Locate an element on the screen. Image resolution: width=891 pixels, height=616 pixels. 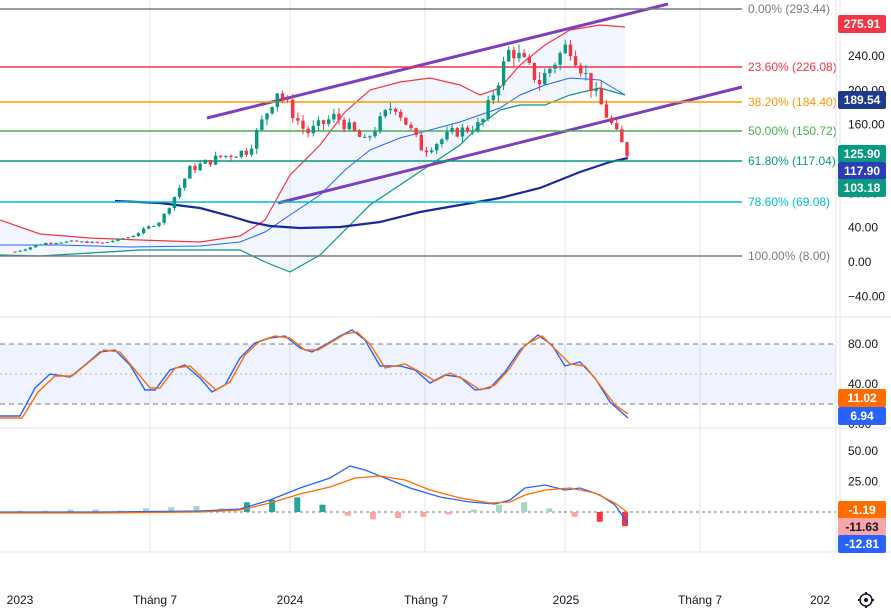
macd-tag-label: -1.19 is located at coordinates (862, 510).